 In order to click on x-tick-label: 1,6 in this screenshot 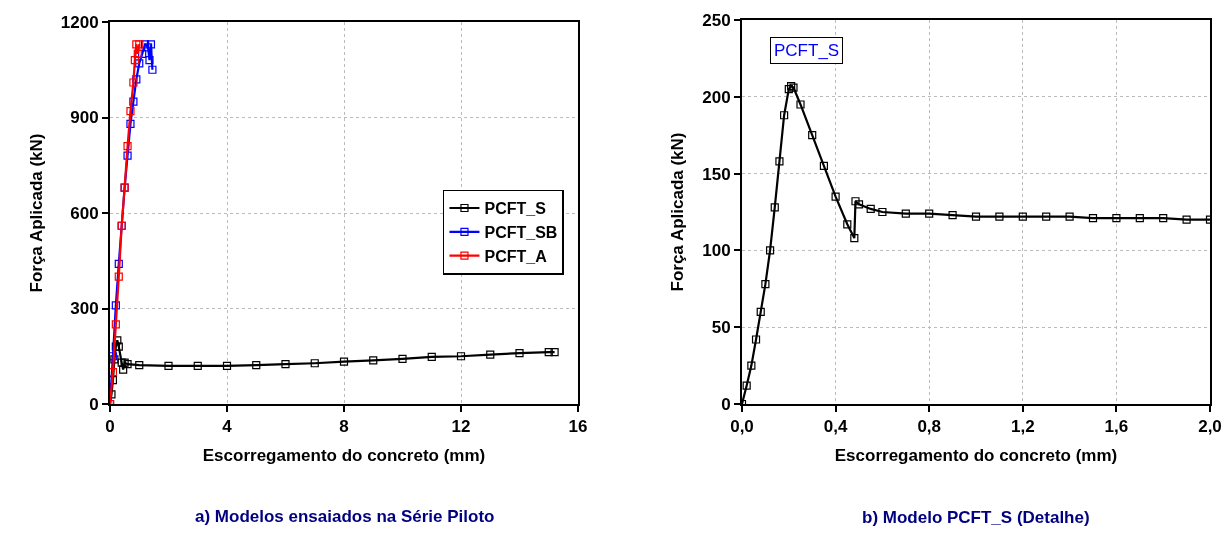, I will do `click(1116, 427)`.